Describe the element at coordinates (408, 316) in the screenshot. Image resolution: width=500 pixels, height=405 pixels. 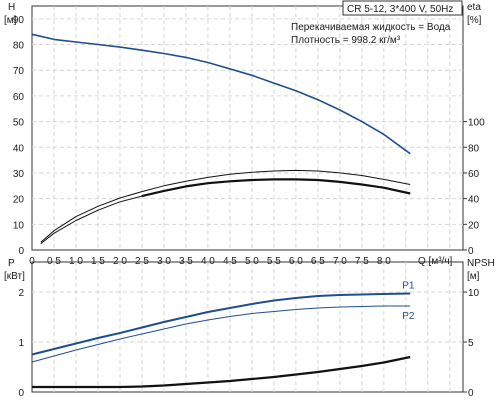
I see `series-label-p2: P2` at that location.